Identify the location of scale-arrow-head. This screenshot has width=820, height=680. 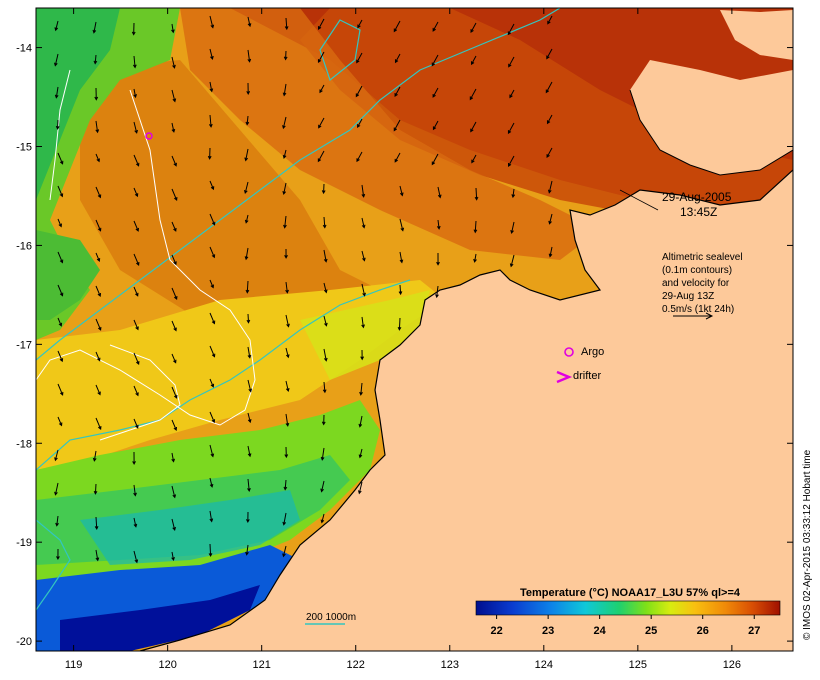
(709, 316).